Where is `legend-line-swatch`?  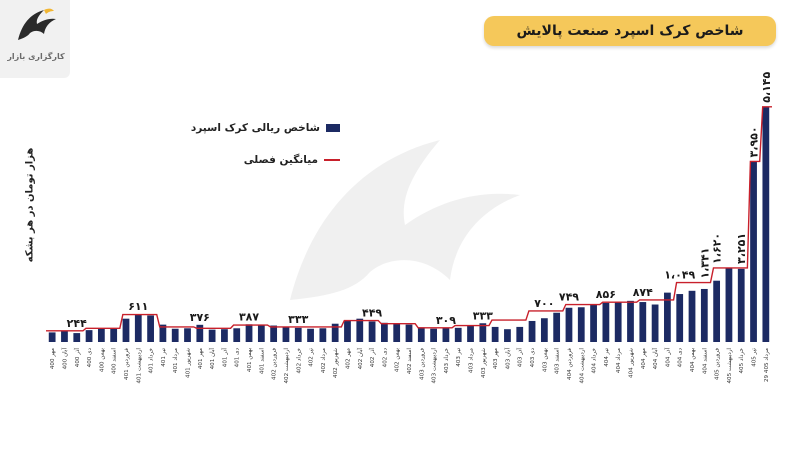
legend-line-swatch is located at coordinates (332, 160).